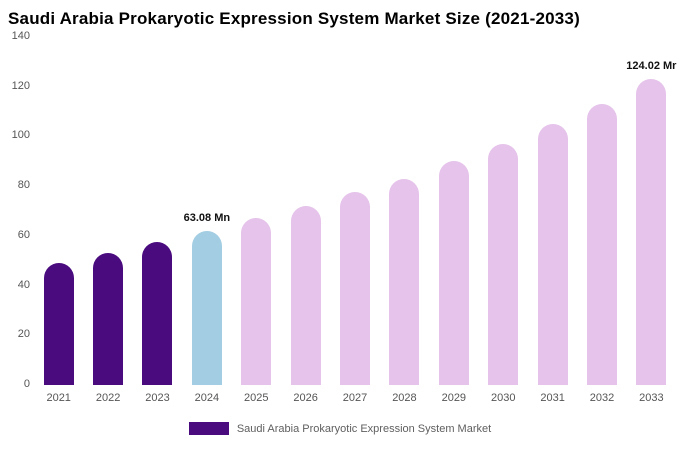 The image size is (680, 450). I want to click on bar-2033, so click(651, 232).